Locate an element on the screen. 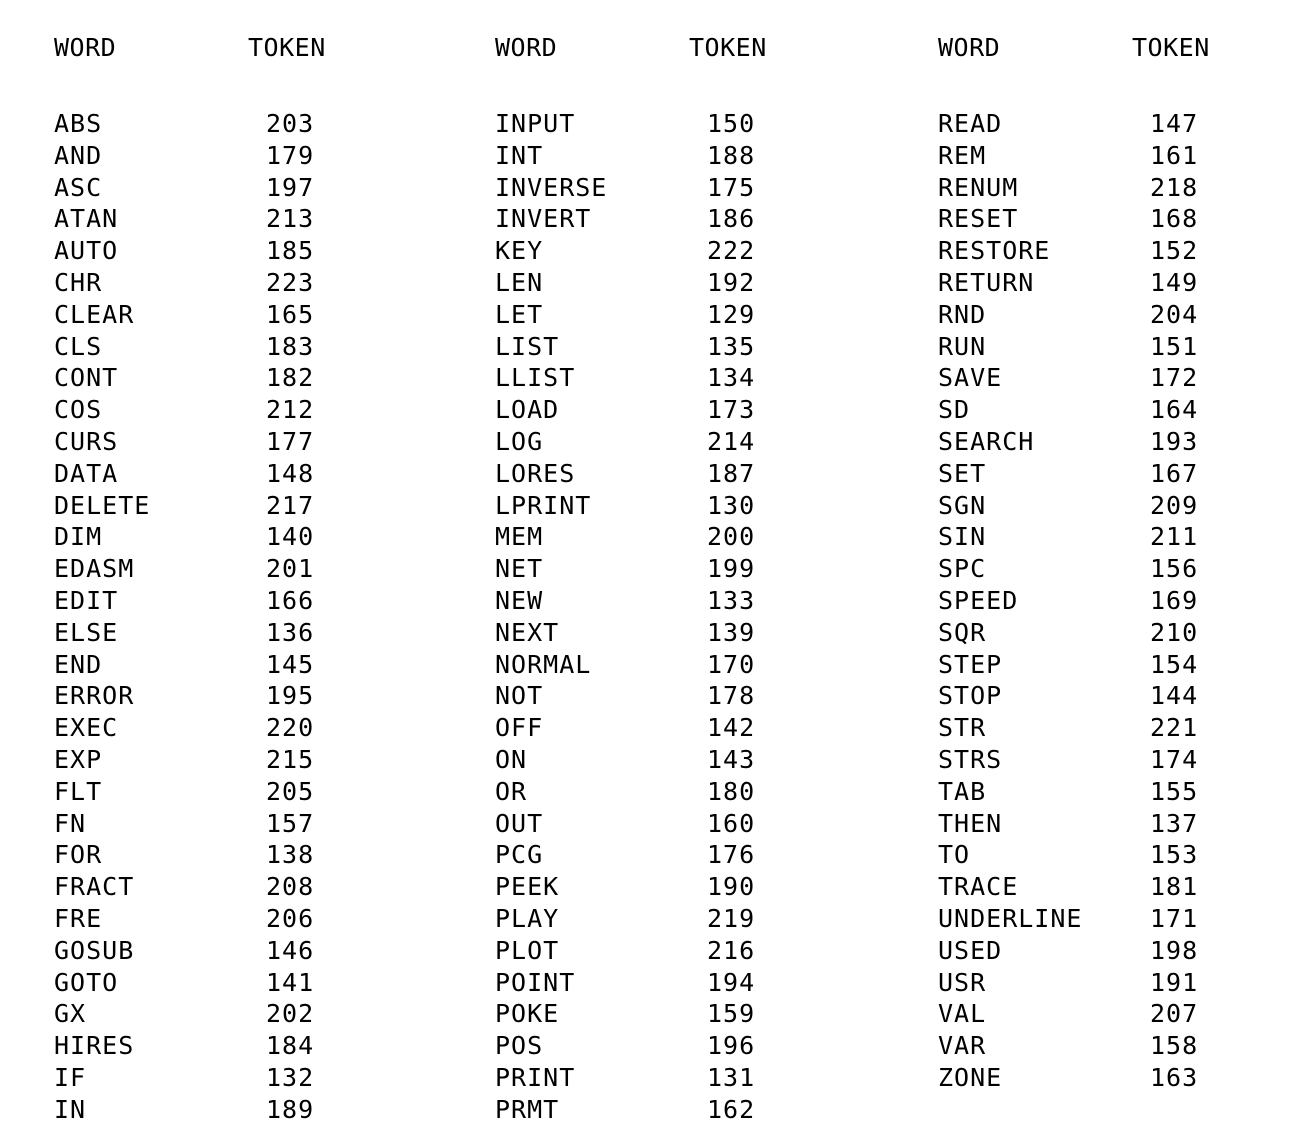 The height and width of the screenshot is (1140, 1296). token-cell: 141 is located at coordinates (290, 982).